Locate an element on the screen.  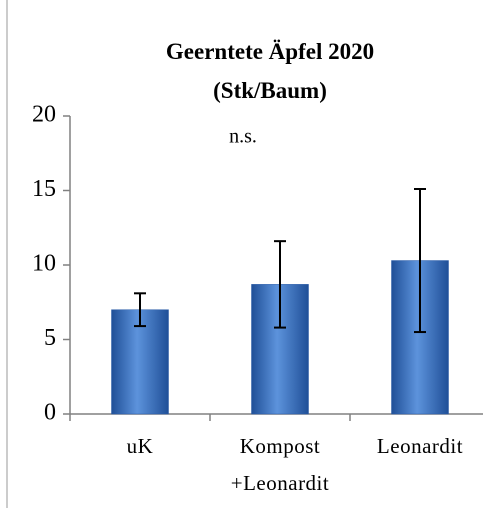
y-tick-label: 0 is located at coordinates (50, 413).